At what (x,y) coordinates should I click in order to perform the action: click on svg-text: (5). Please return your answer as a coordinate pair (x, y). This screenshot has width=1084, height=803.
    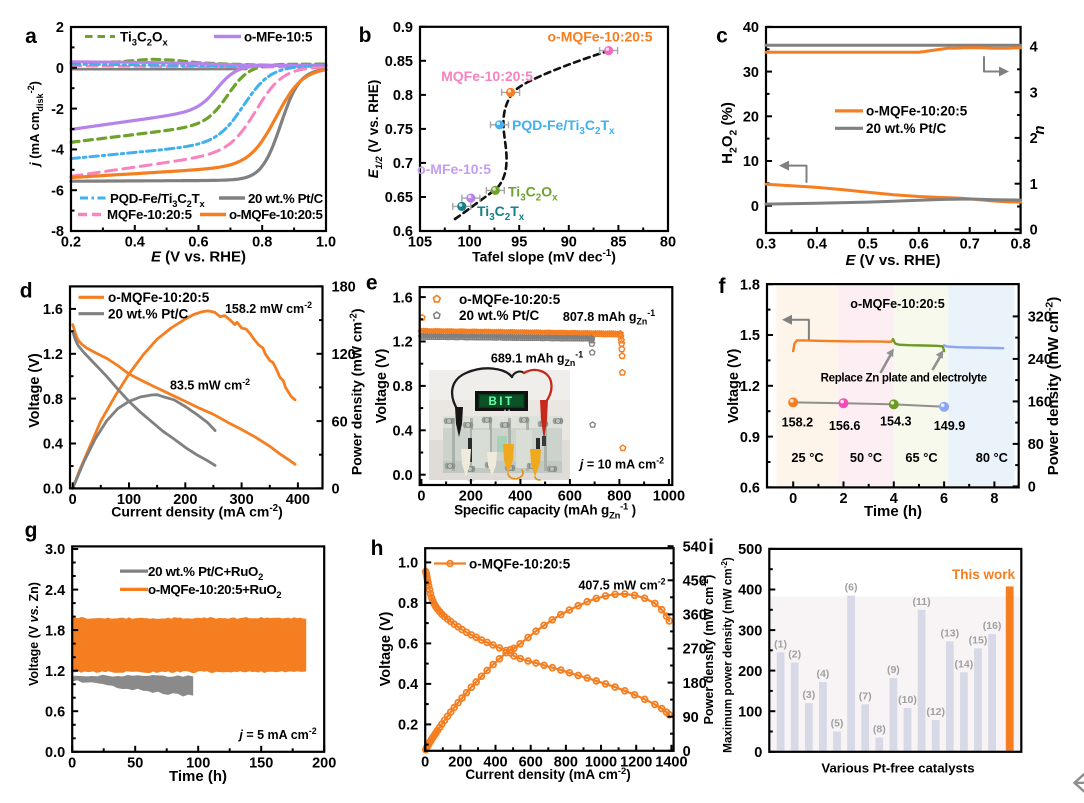
    Looking at the image, I should click on (837, 724).